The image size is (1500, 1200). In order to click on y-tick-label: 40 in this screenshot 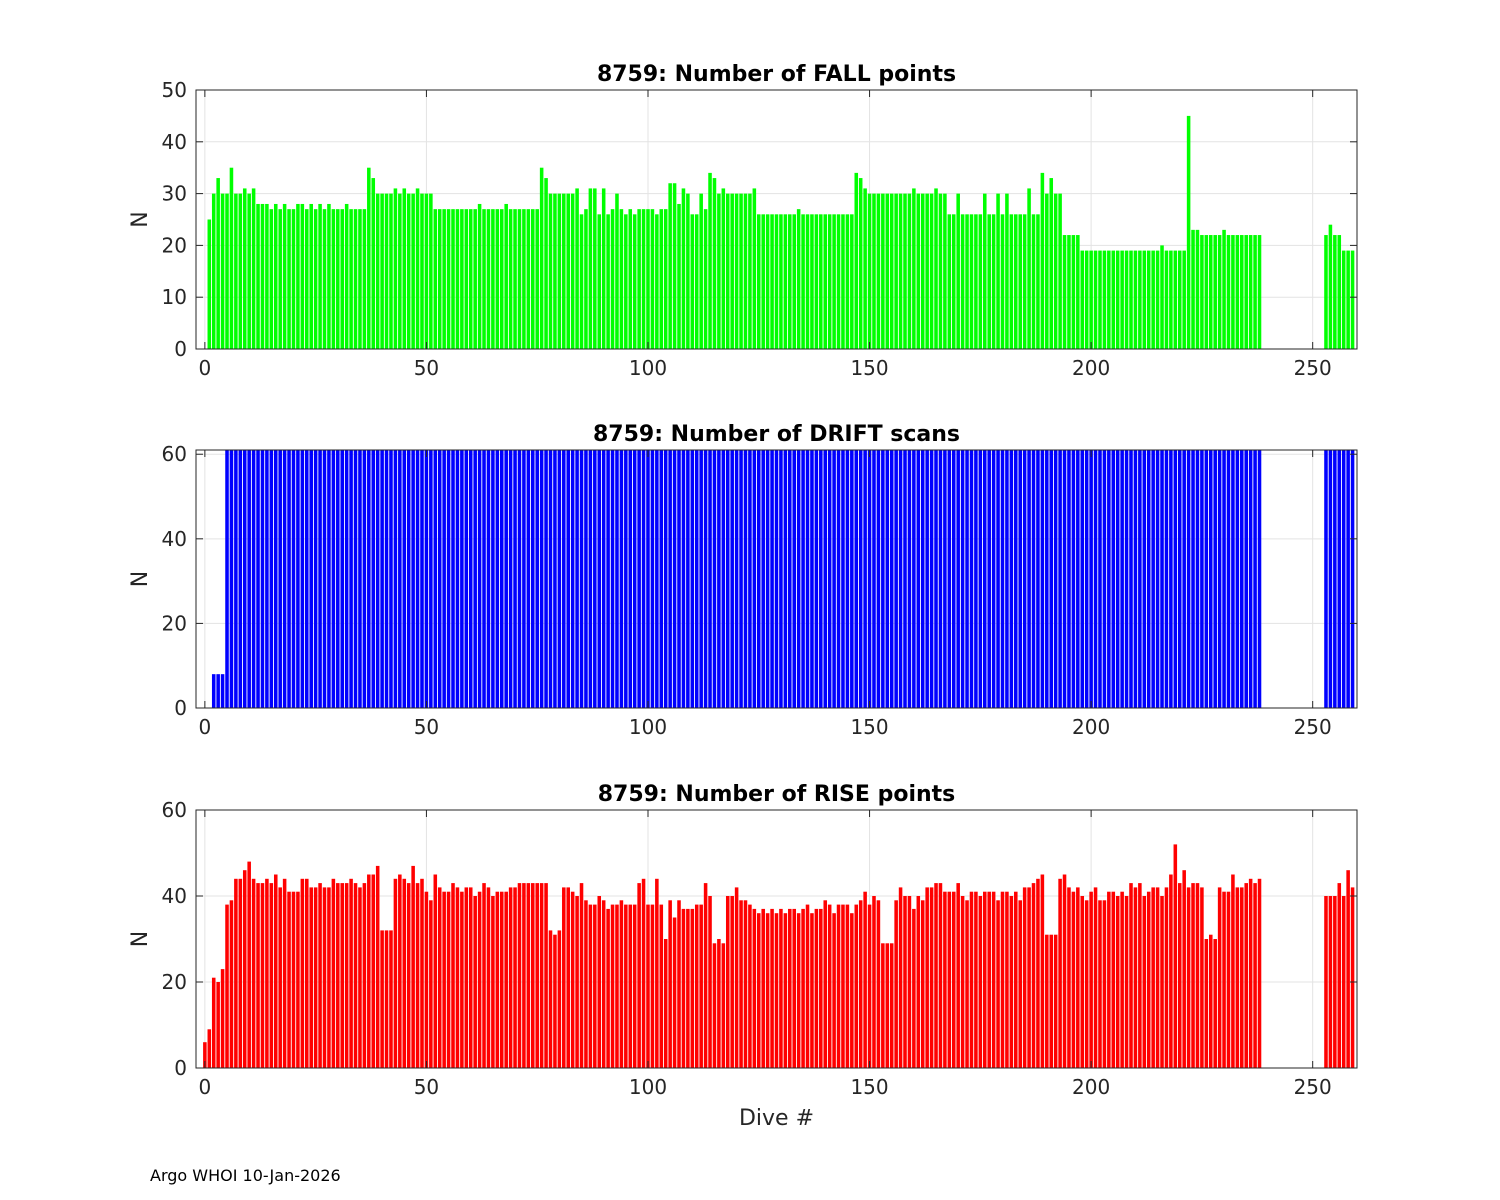, I will do `click(174, 539)`.